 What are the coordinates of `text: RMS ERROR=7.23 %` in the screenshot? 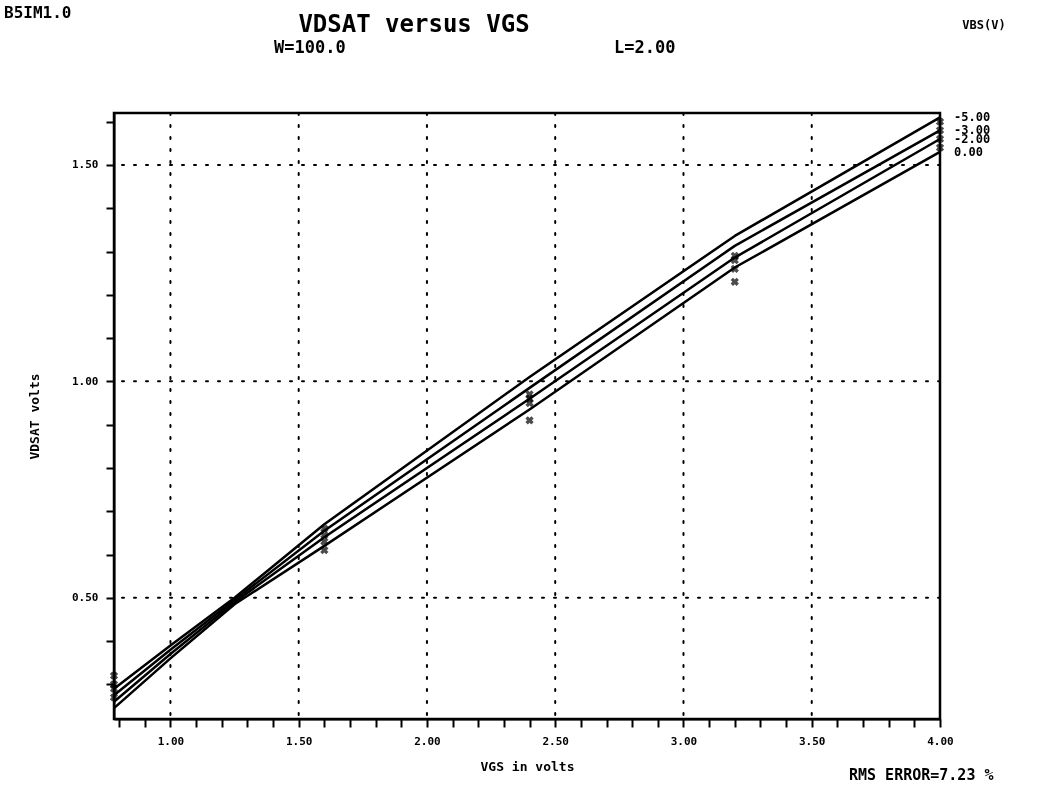 It's located at (921, 775).